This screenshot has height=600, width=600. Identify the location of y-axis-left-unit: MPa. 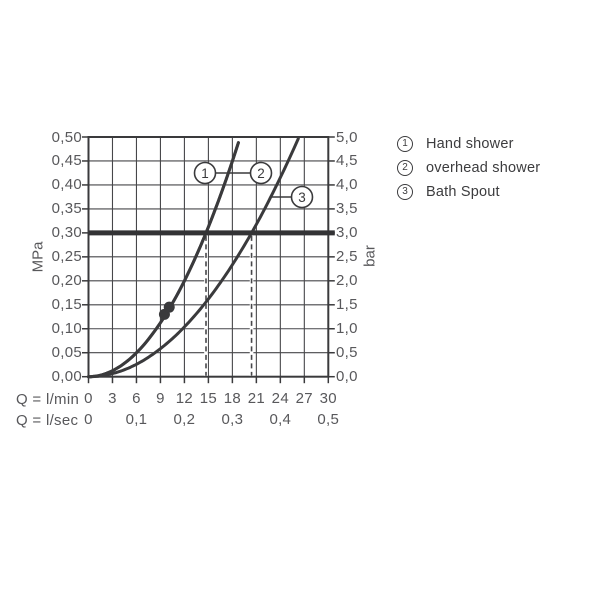
(38, 257).